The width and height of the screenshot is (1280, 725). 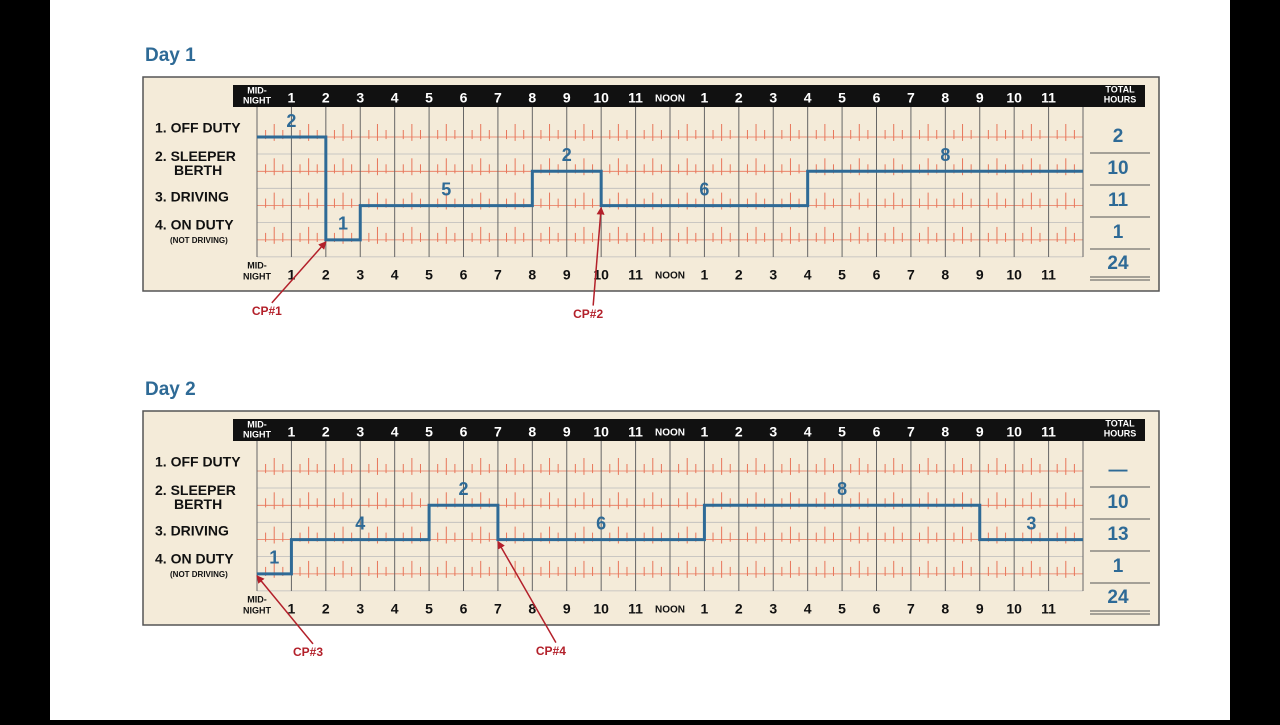 I want to click on row-label: (NOT DRIVING), so click(x=199, y=240).